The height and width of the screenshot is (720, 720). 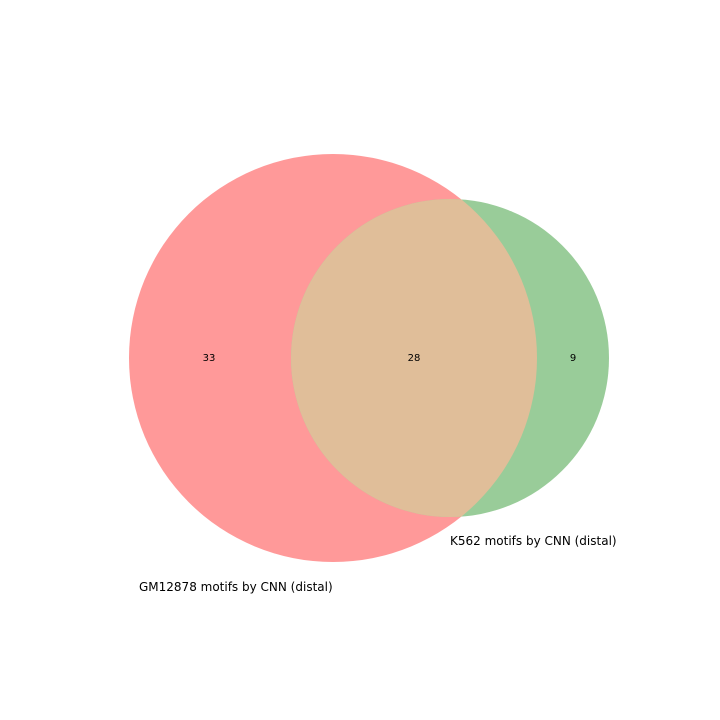 I want to click on set-a-label: GM12878 motifs by CNN (distal), so click(x=236, y=587).